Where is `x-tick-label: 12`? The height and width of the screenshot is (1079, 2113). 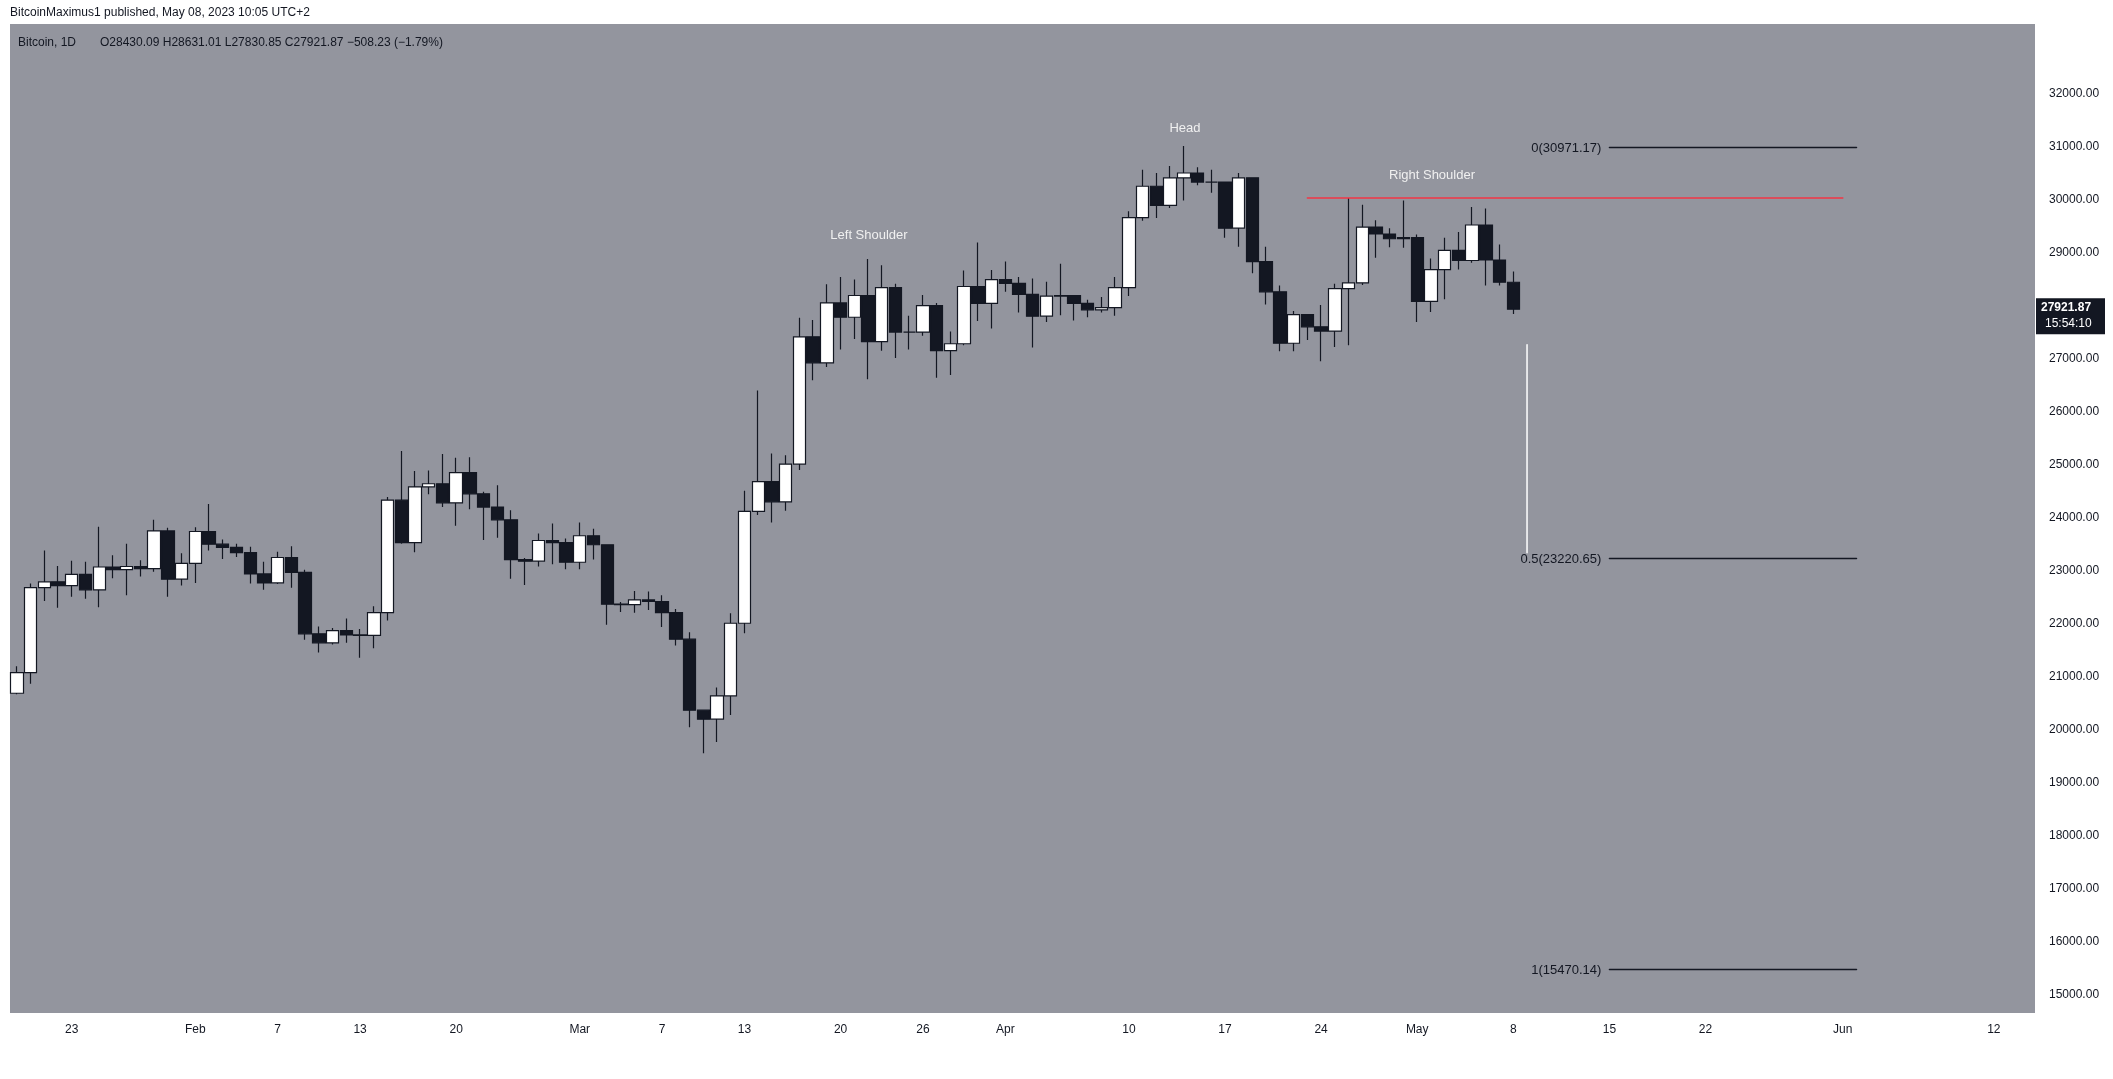 x-tick-label: 12 is located at coordinates (1994, 1029).